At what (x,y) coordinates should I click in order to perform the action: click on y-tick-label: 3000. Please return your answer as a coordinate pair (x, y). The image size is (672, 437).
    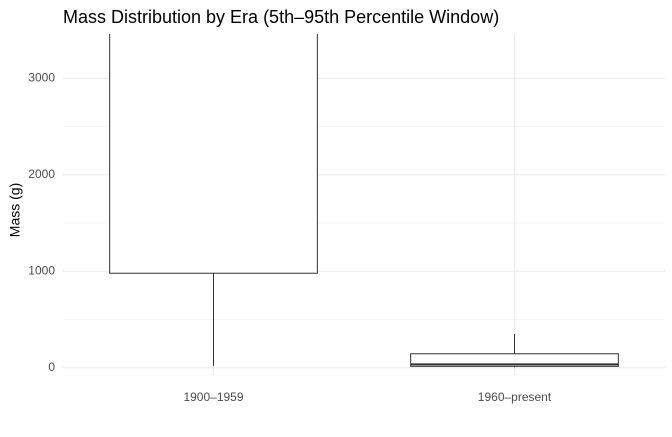
    Looking at the image, I should click on (41, 78).